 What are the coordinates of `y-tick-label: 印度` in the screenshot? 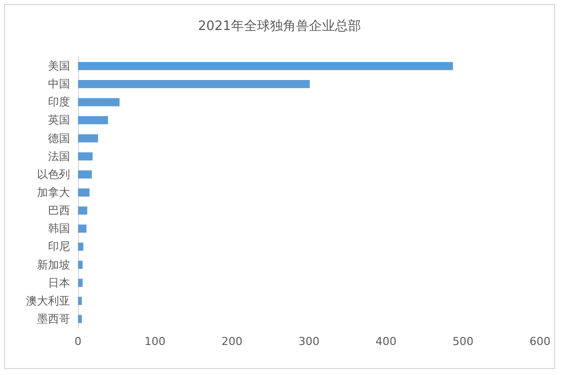 It's located at (59, 102).